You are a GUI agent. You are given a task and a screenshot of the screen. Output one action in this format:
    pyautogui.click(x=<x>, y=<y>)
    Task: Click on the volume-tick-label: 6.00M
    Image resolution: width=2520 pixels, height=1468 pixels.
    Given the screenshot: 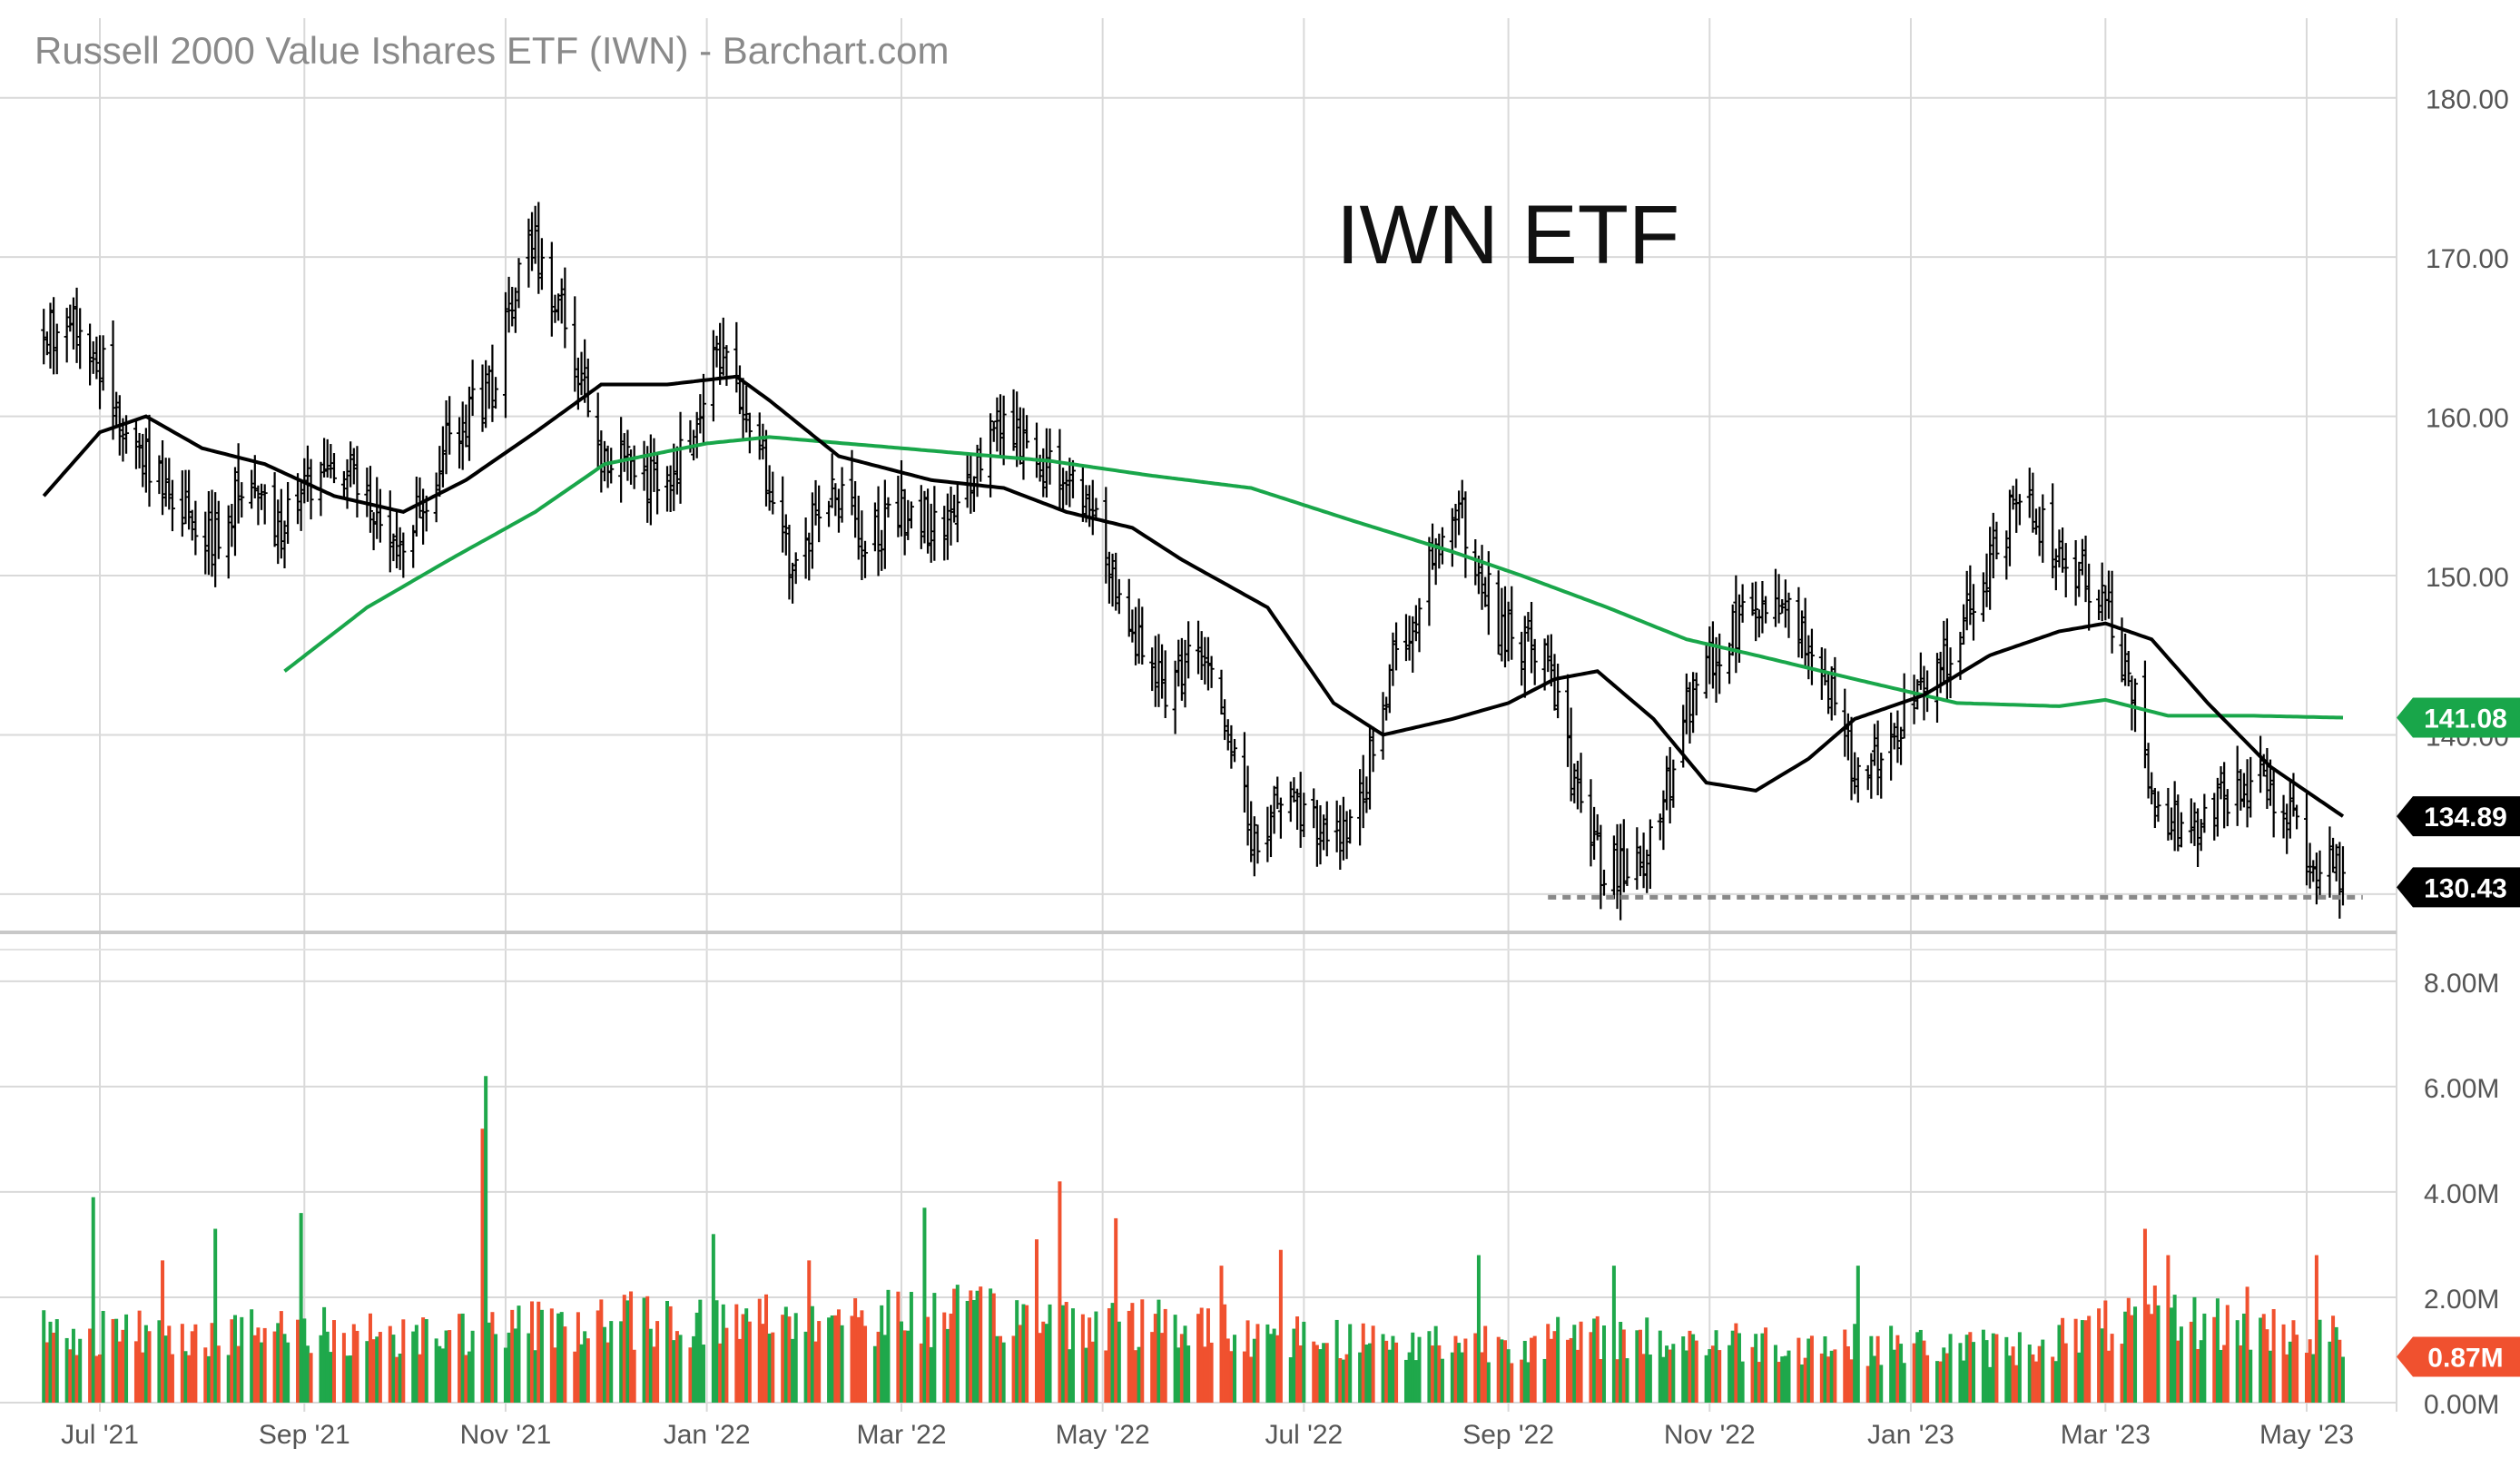 What is the action you would take?
    pyautogui.click(x=2461, y=1089)
    